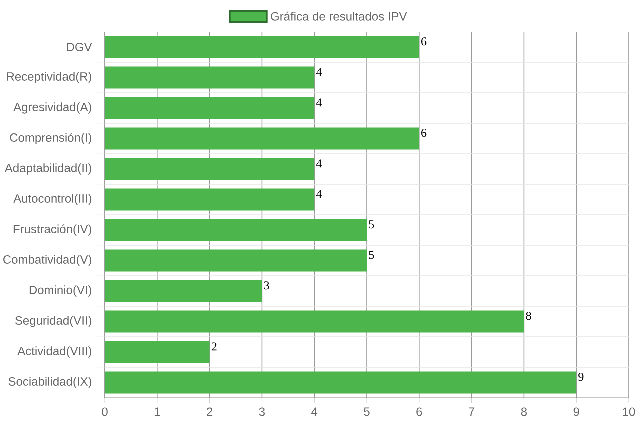 The height and width of the screenshot is (427, 639). I want to click on data-label: 8, so click(529, 316).